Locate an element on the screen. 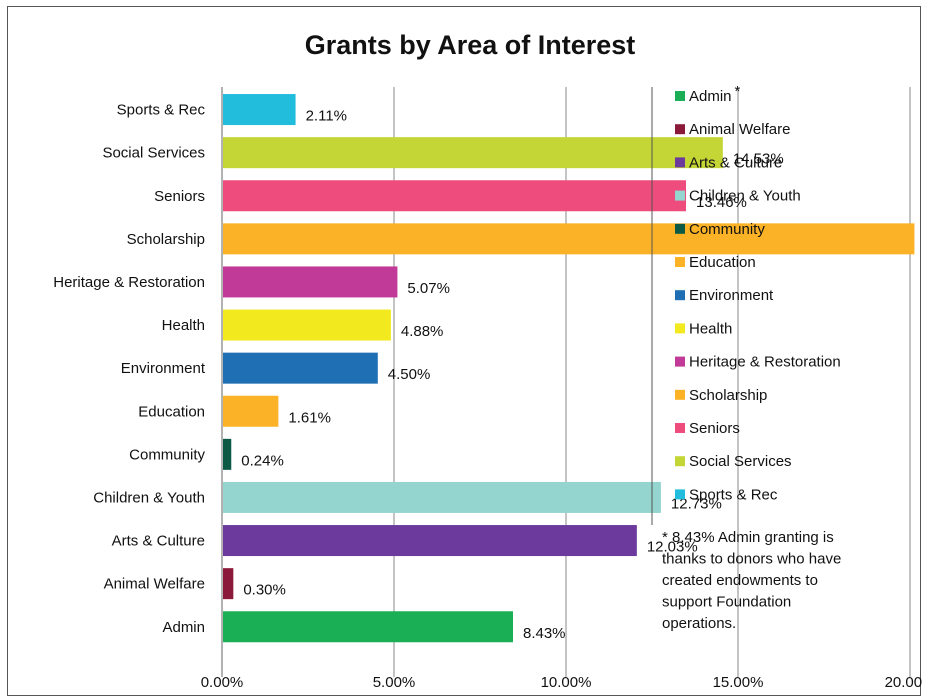 Image resolution: width=929 pixels, height=697 pixels. data-label: 4.88% is located at coordinates (422, 331).